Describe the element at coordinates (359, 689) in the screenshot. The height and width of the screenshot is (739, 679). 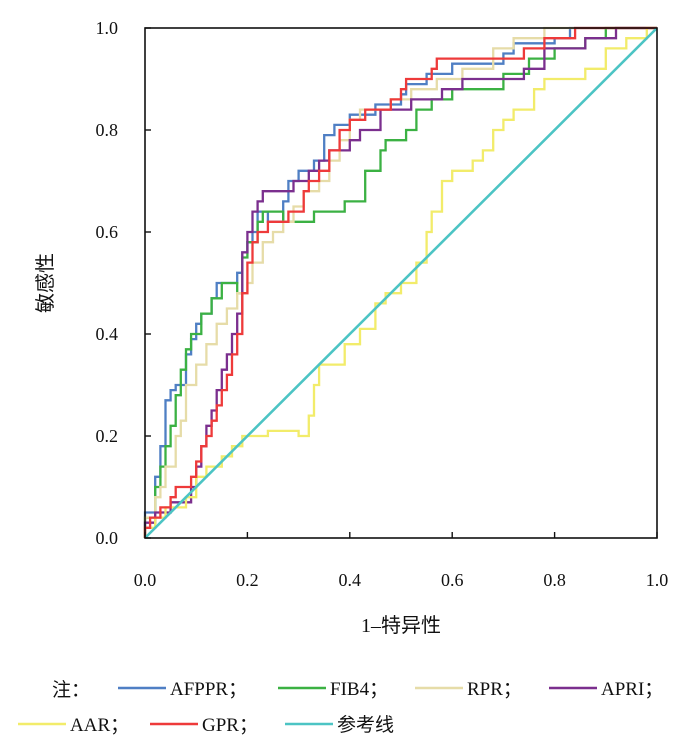
I see `legend-label-fib4: FIB4；` at that location.